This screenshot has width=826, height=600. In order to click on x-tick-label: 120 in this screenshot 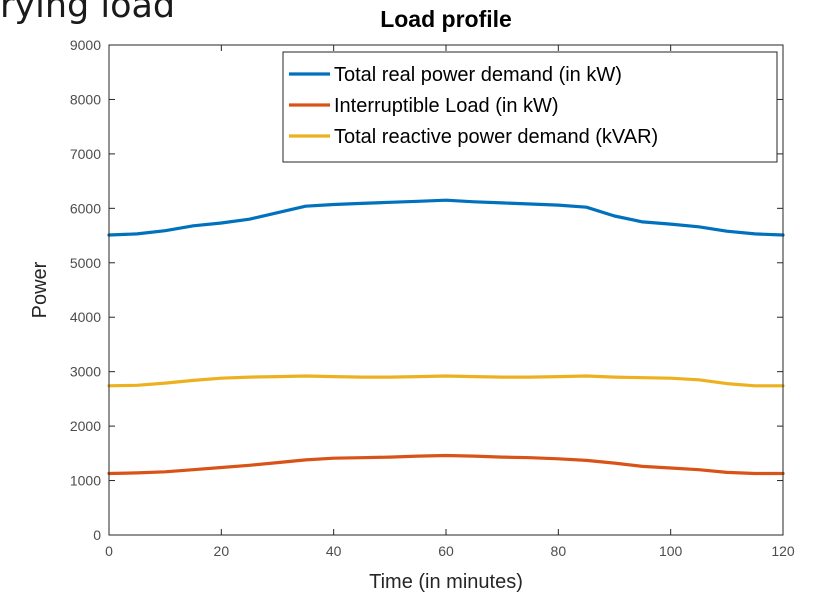, I will do `click(783, 551)`.